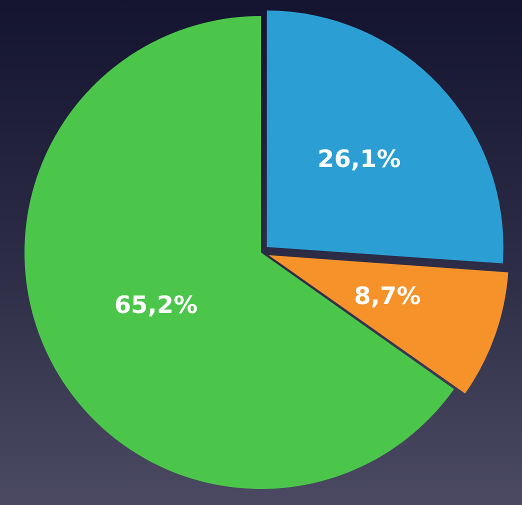 The image size is (522, 505). I want to click on data-label: 65,2%, so click(156, 305).